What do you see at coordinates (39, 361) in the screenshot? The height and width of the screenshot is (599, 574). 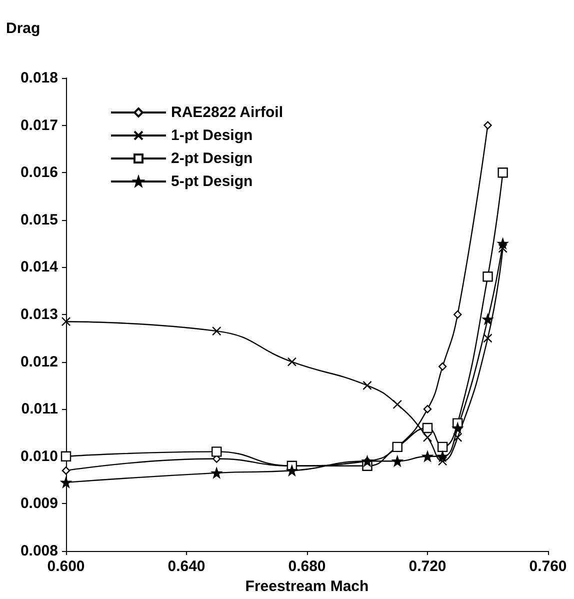 I see `y-tick-label: 0.012` at bounding box center [39, 361].